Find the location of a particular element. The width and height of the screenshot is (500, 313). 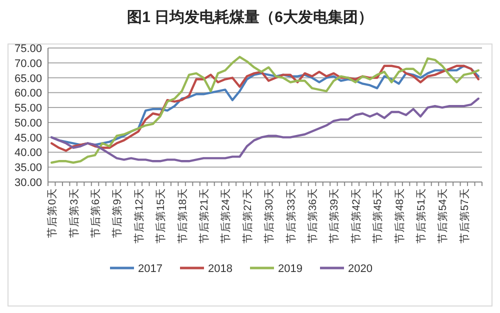

x-tick-label: 节后第33天 is located at coordinates (291, 216).